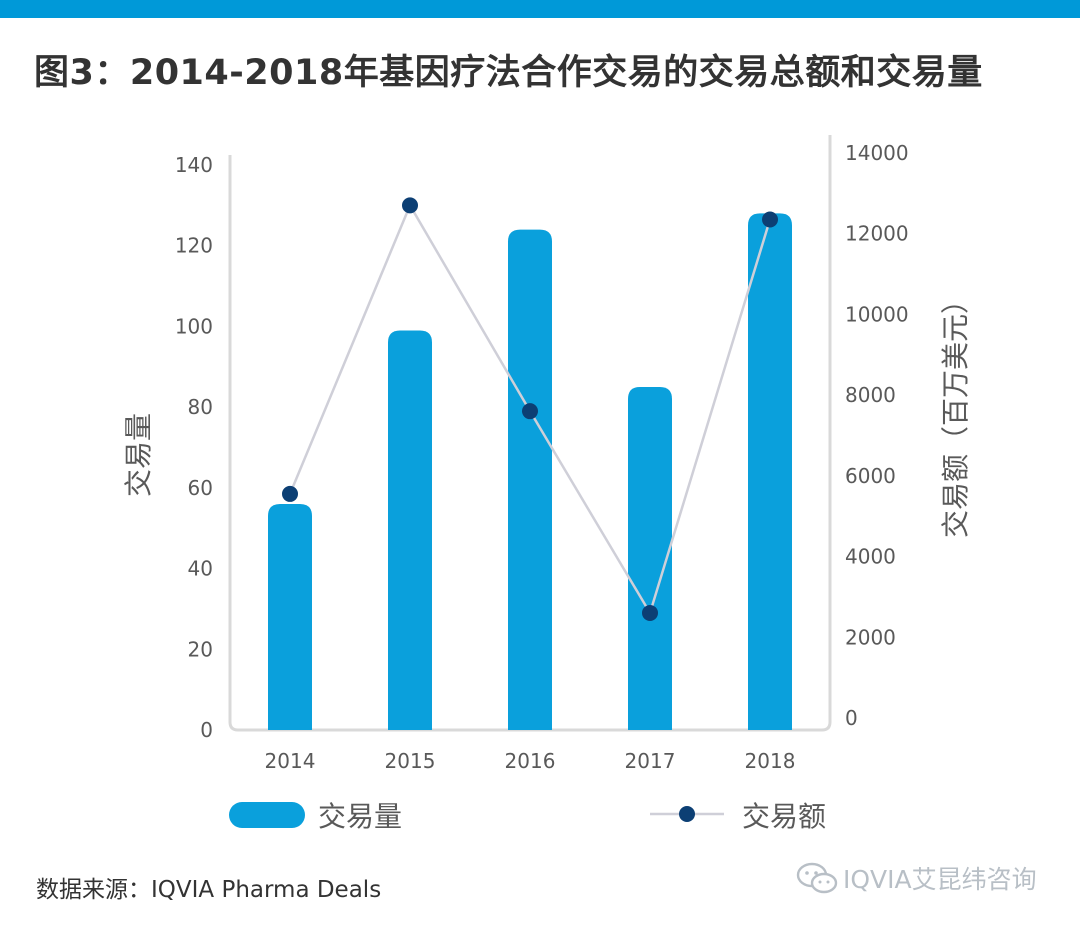  What do you see at coordinates (540, 9) in the screenshot?
I see `top-accent-bar` at bounding box center [540, 9].